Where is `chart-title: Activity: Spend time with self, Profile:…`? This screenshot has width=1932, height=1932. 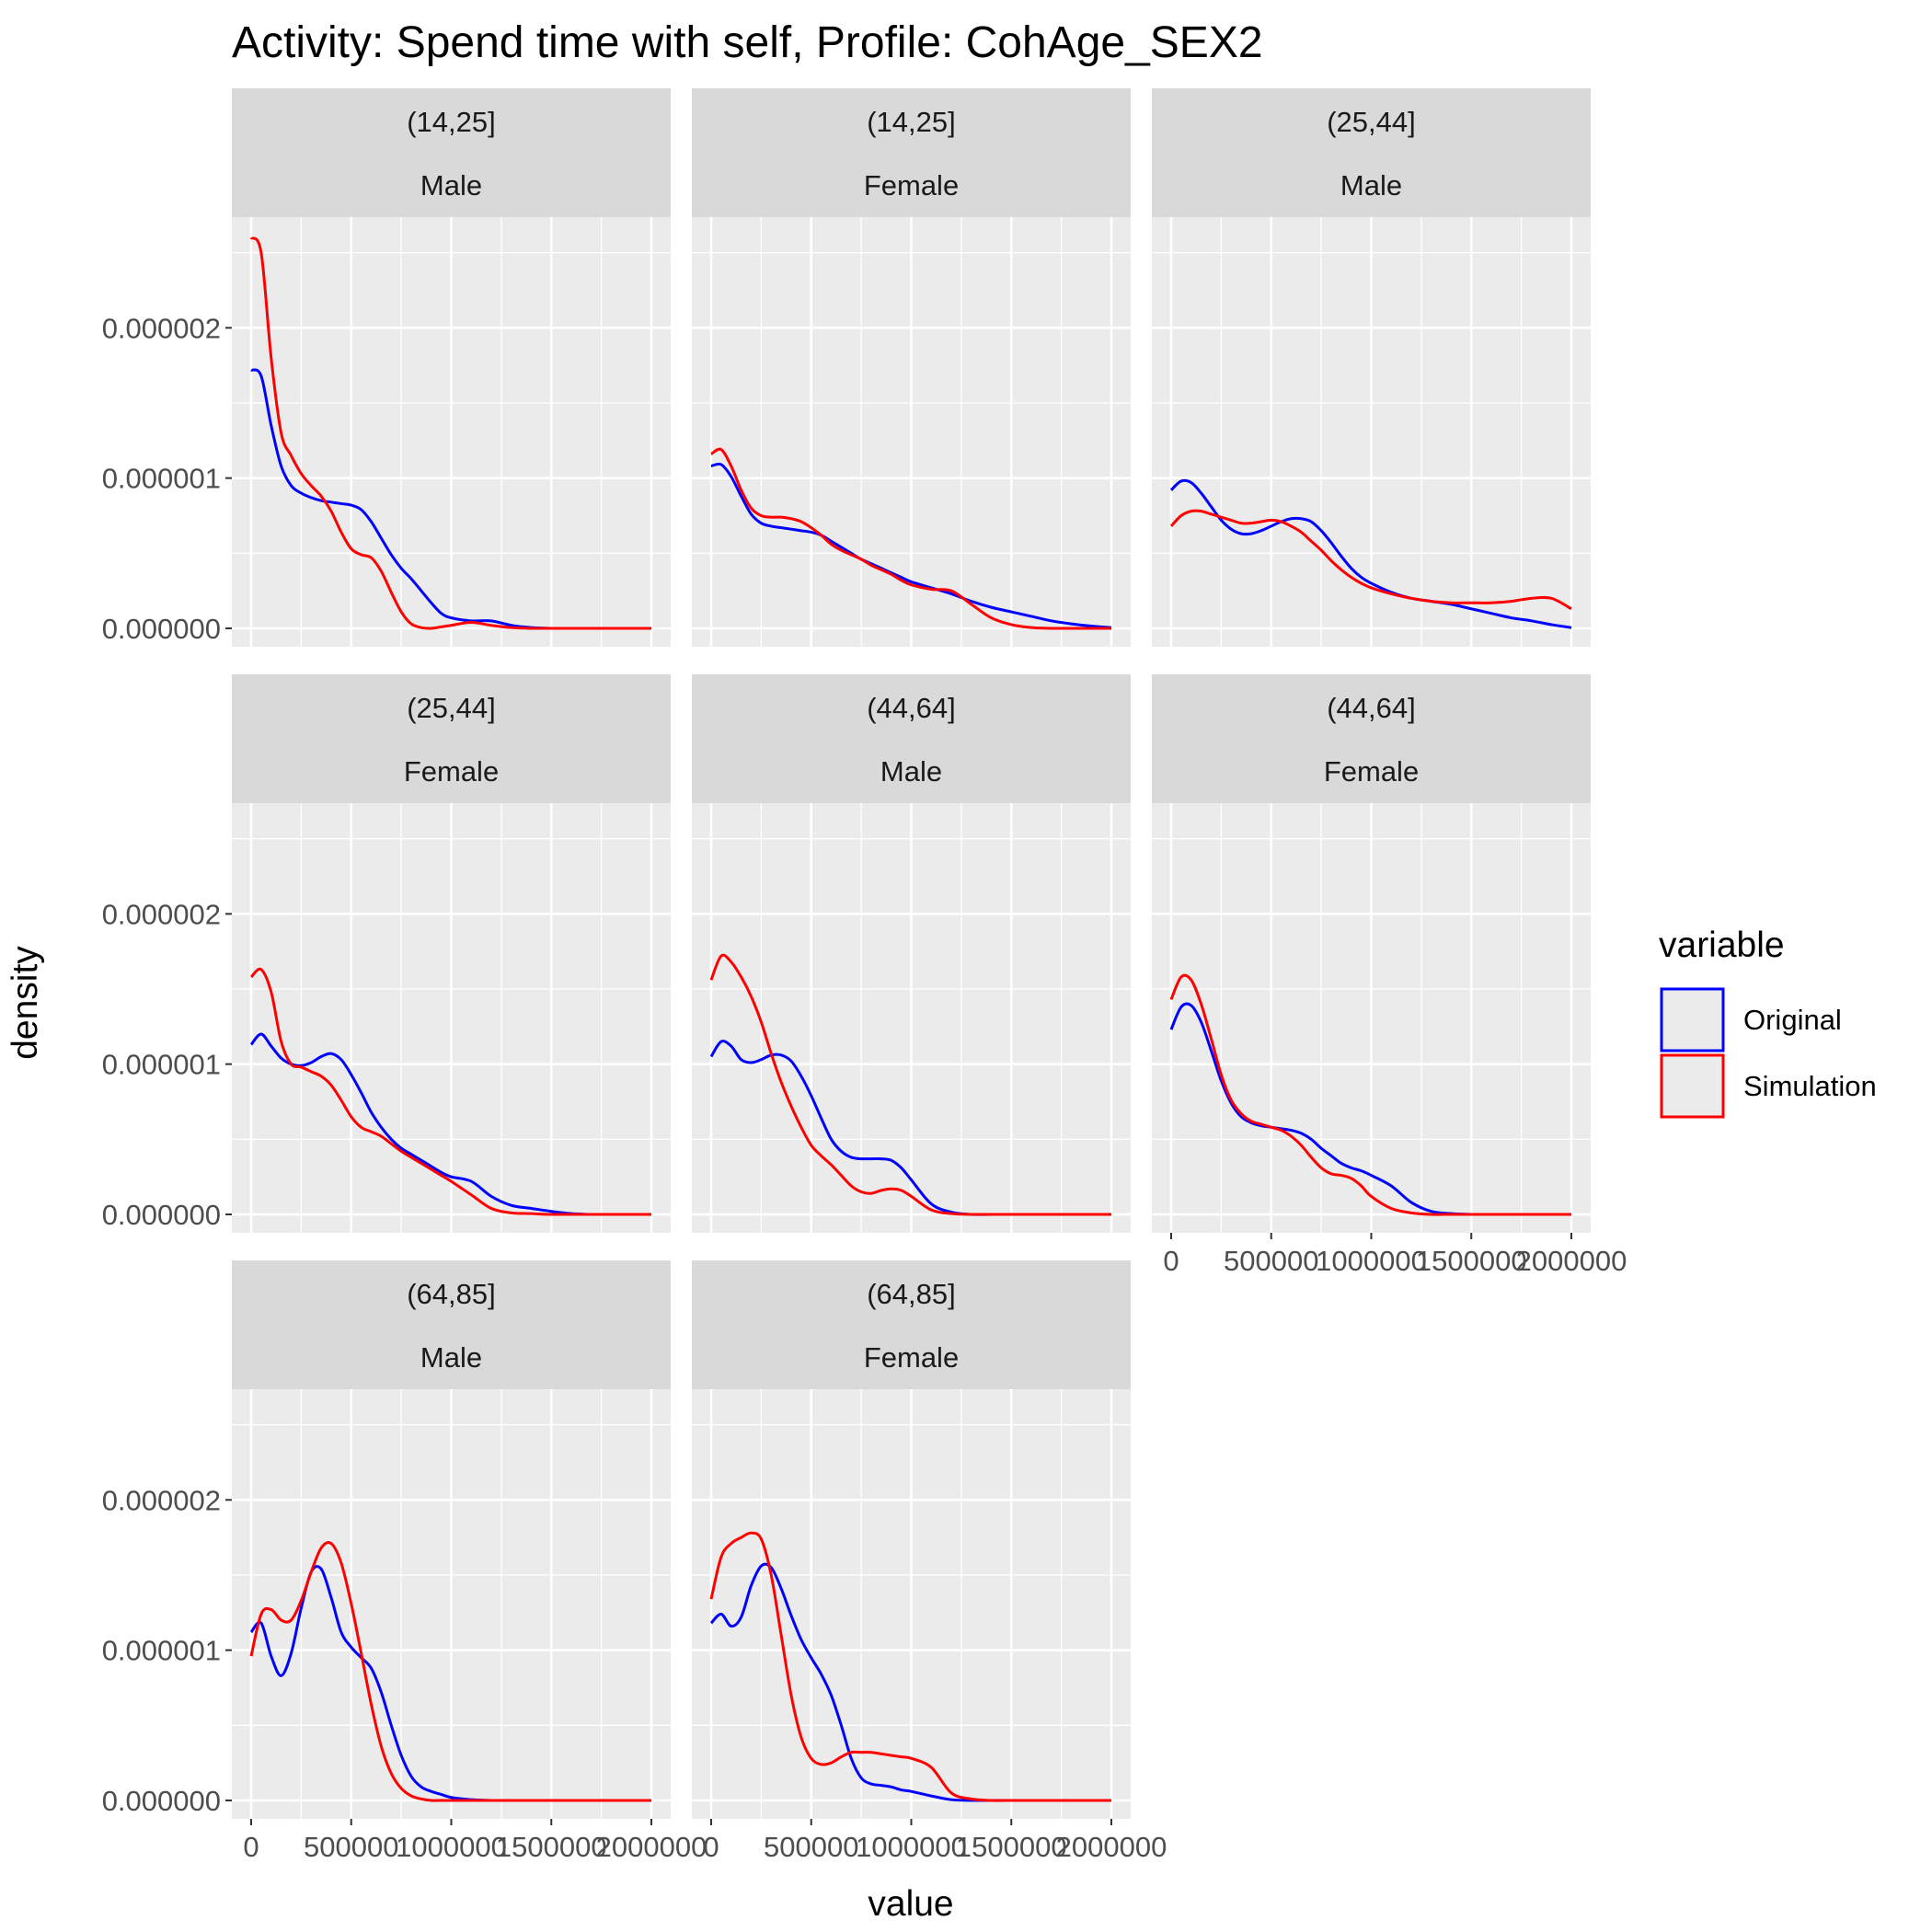 chart-title: Activity: Spend time with self, Profile:… is located at coordinates (747, 42).